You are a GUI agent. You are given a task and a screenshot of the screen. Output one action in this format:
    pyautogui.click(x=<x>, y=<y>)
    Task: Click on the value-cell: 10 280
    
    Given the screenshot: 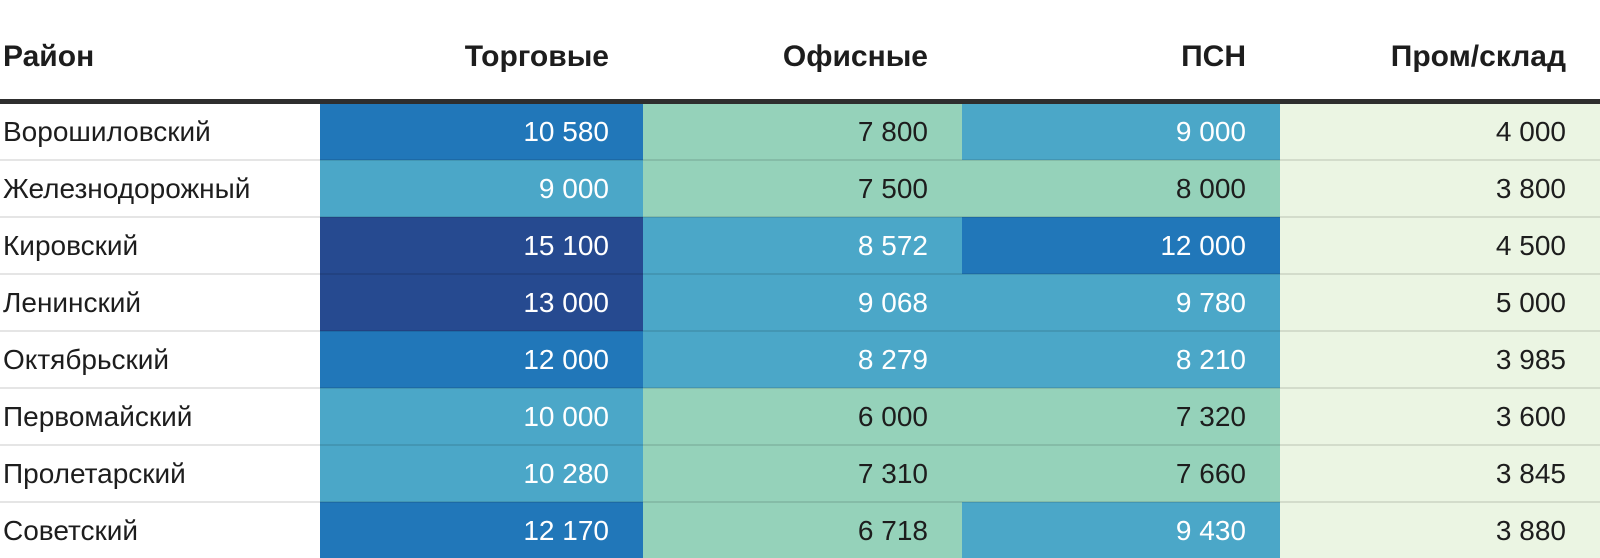 What is the action you would take?
    pyautogui.click(x=481, y=473)
    